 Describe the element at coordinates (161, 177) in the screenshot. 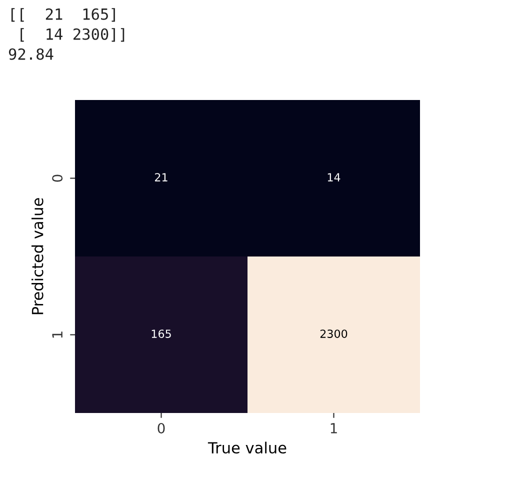

I see `data-label: 21` at that location.